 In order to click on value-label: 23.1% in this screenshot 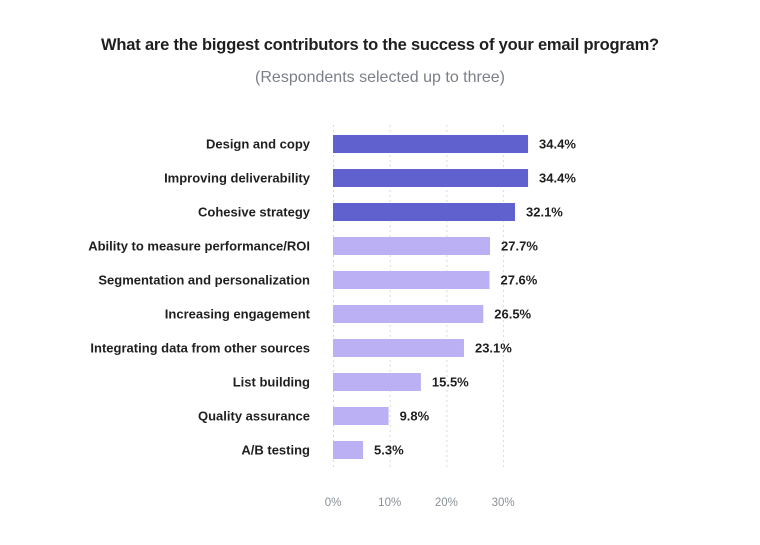, I will do `click(493, 348)`.